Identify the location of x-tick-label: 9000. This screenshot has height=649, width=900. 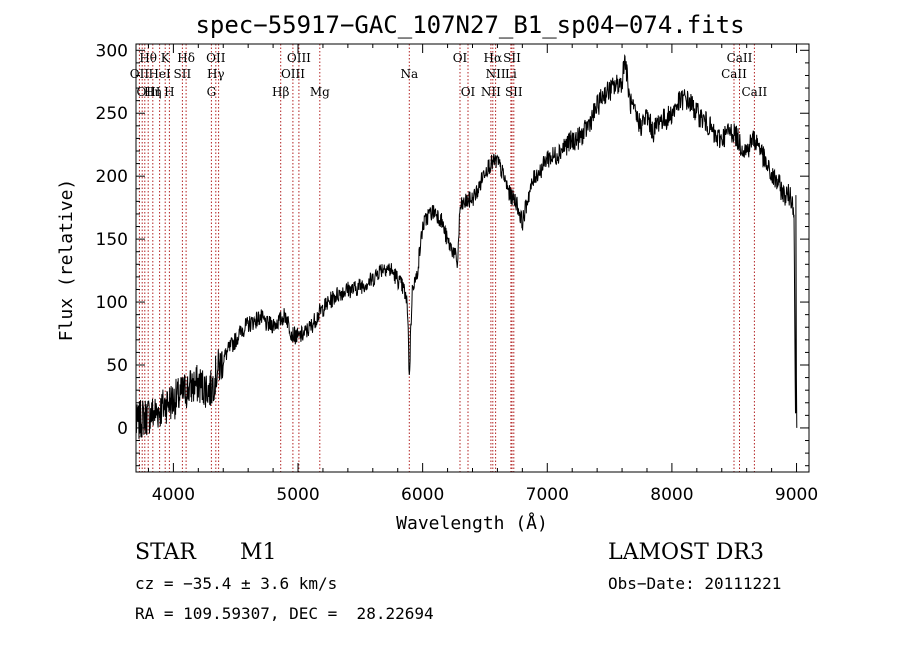
(796, 495).